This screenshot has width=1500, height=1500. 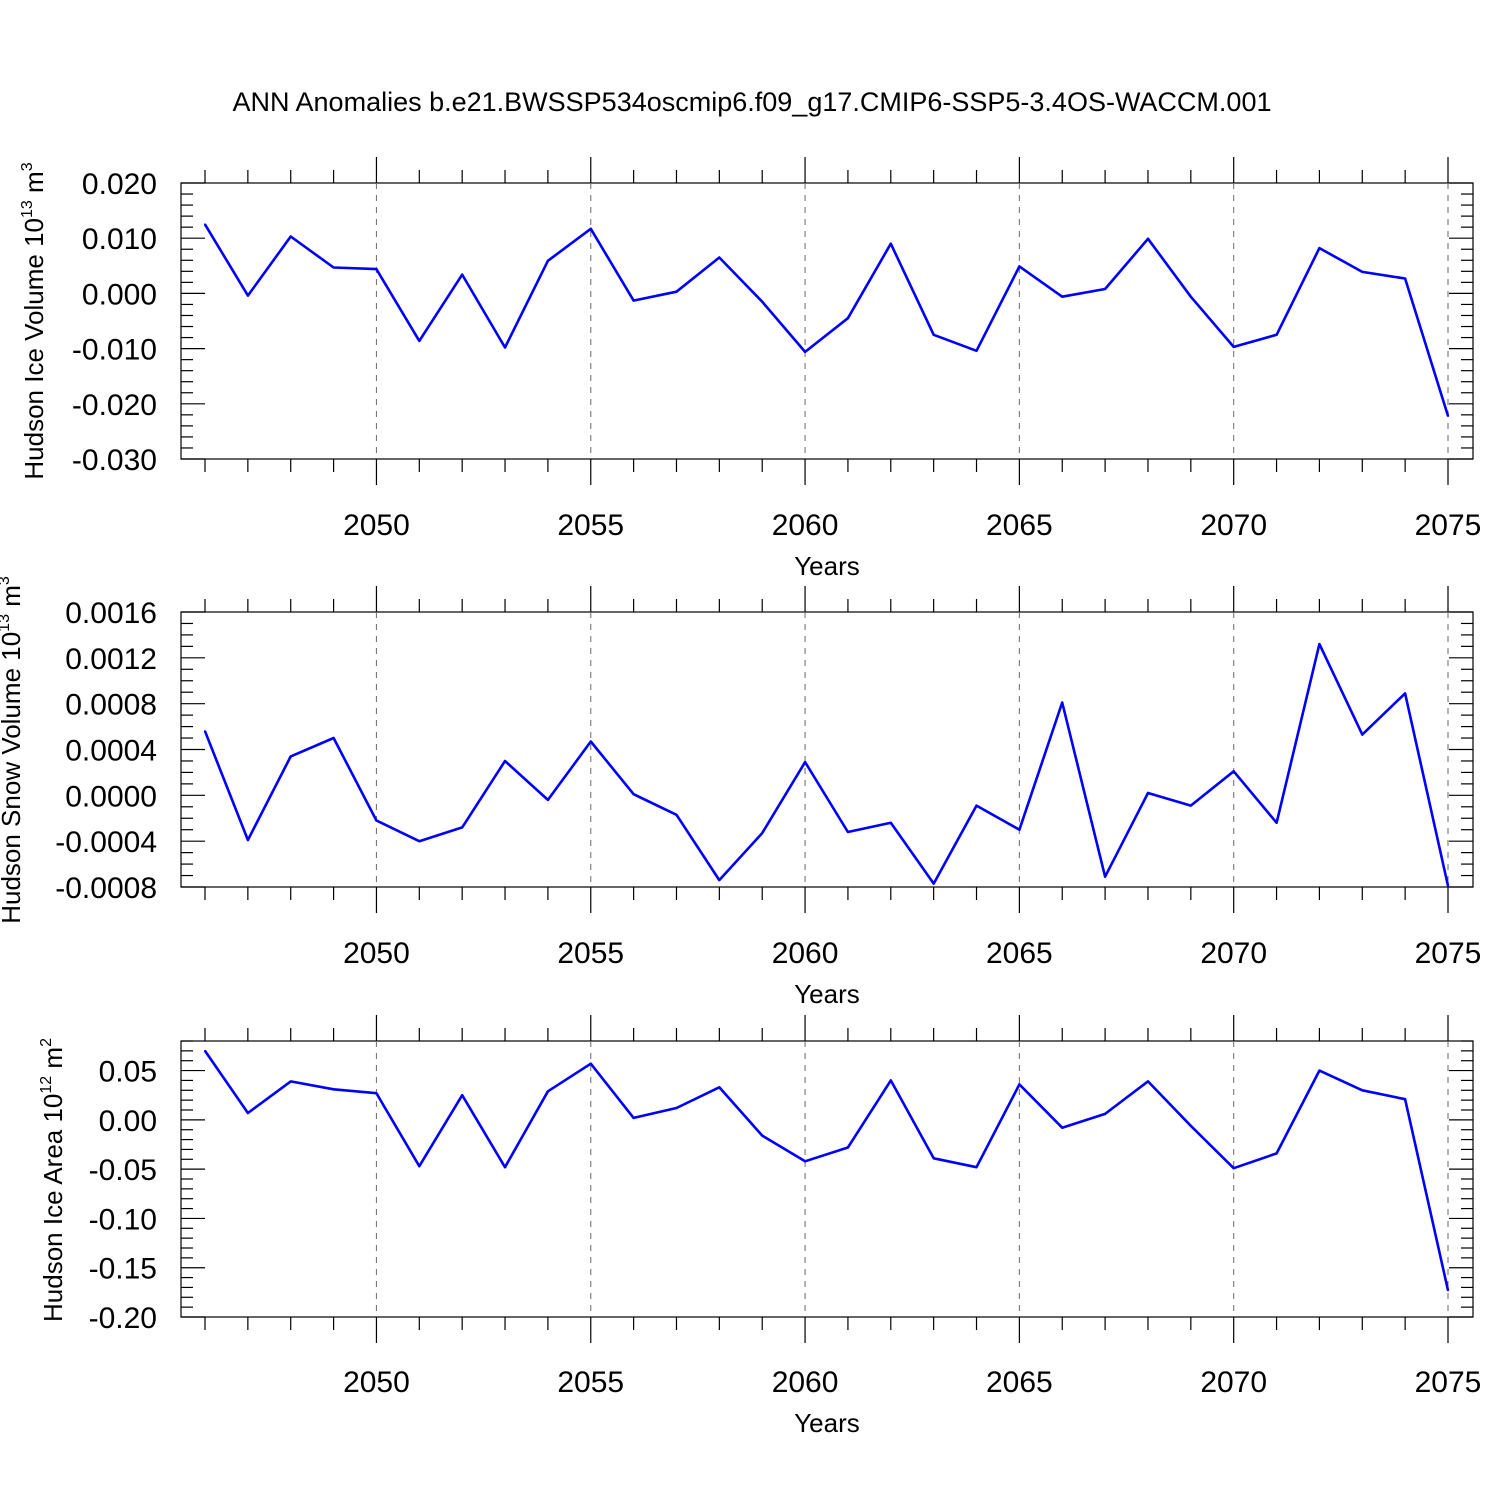 I want to click on y-axis-label: Hudson Ice Area 1012 m2, so click(x=53, y=1180).